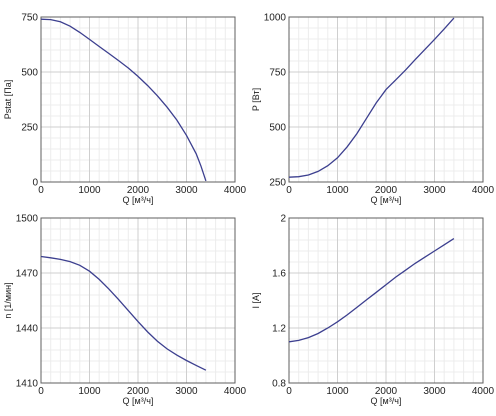  What do you see at coordinates (138, 200) in the screenshot?
I see `pressure-x-axis-label: Q [м³/ч]` at bounding box center [138, 200].